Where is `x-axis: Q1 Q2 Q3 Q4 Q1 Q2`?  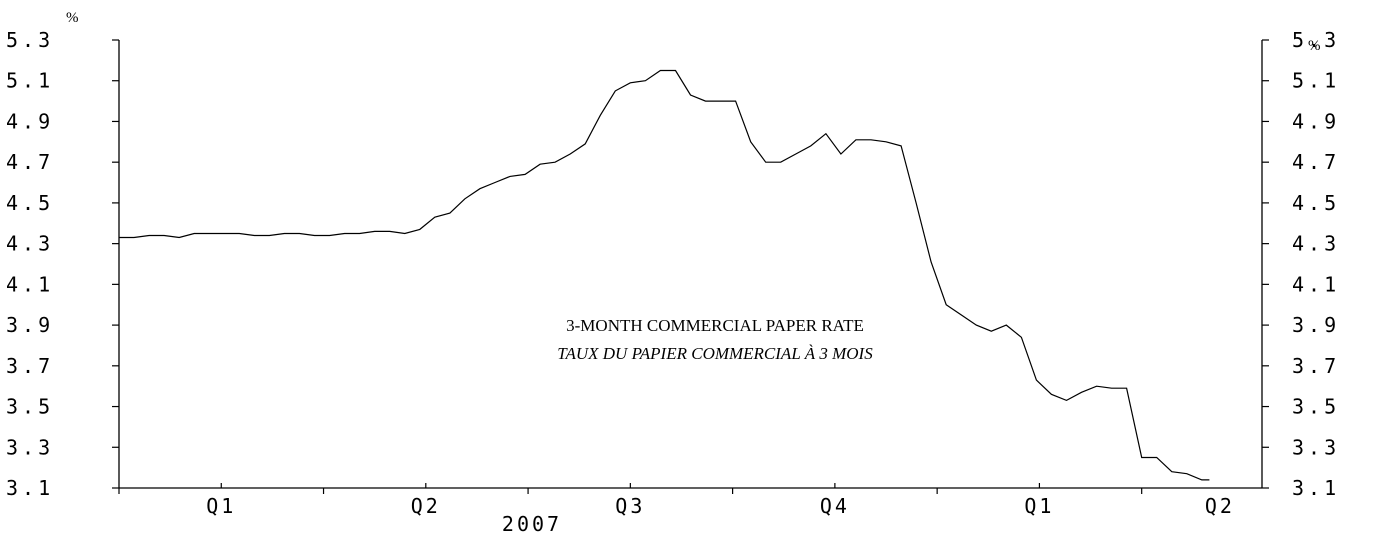
x-axis: Q1 Q2 Q3 Q4 Q1 Q2 is located at coordinates (676, 500).